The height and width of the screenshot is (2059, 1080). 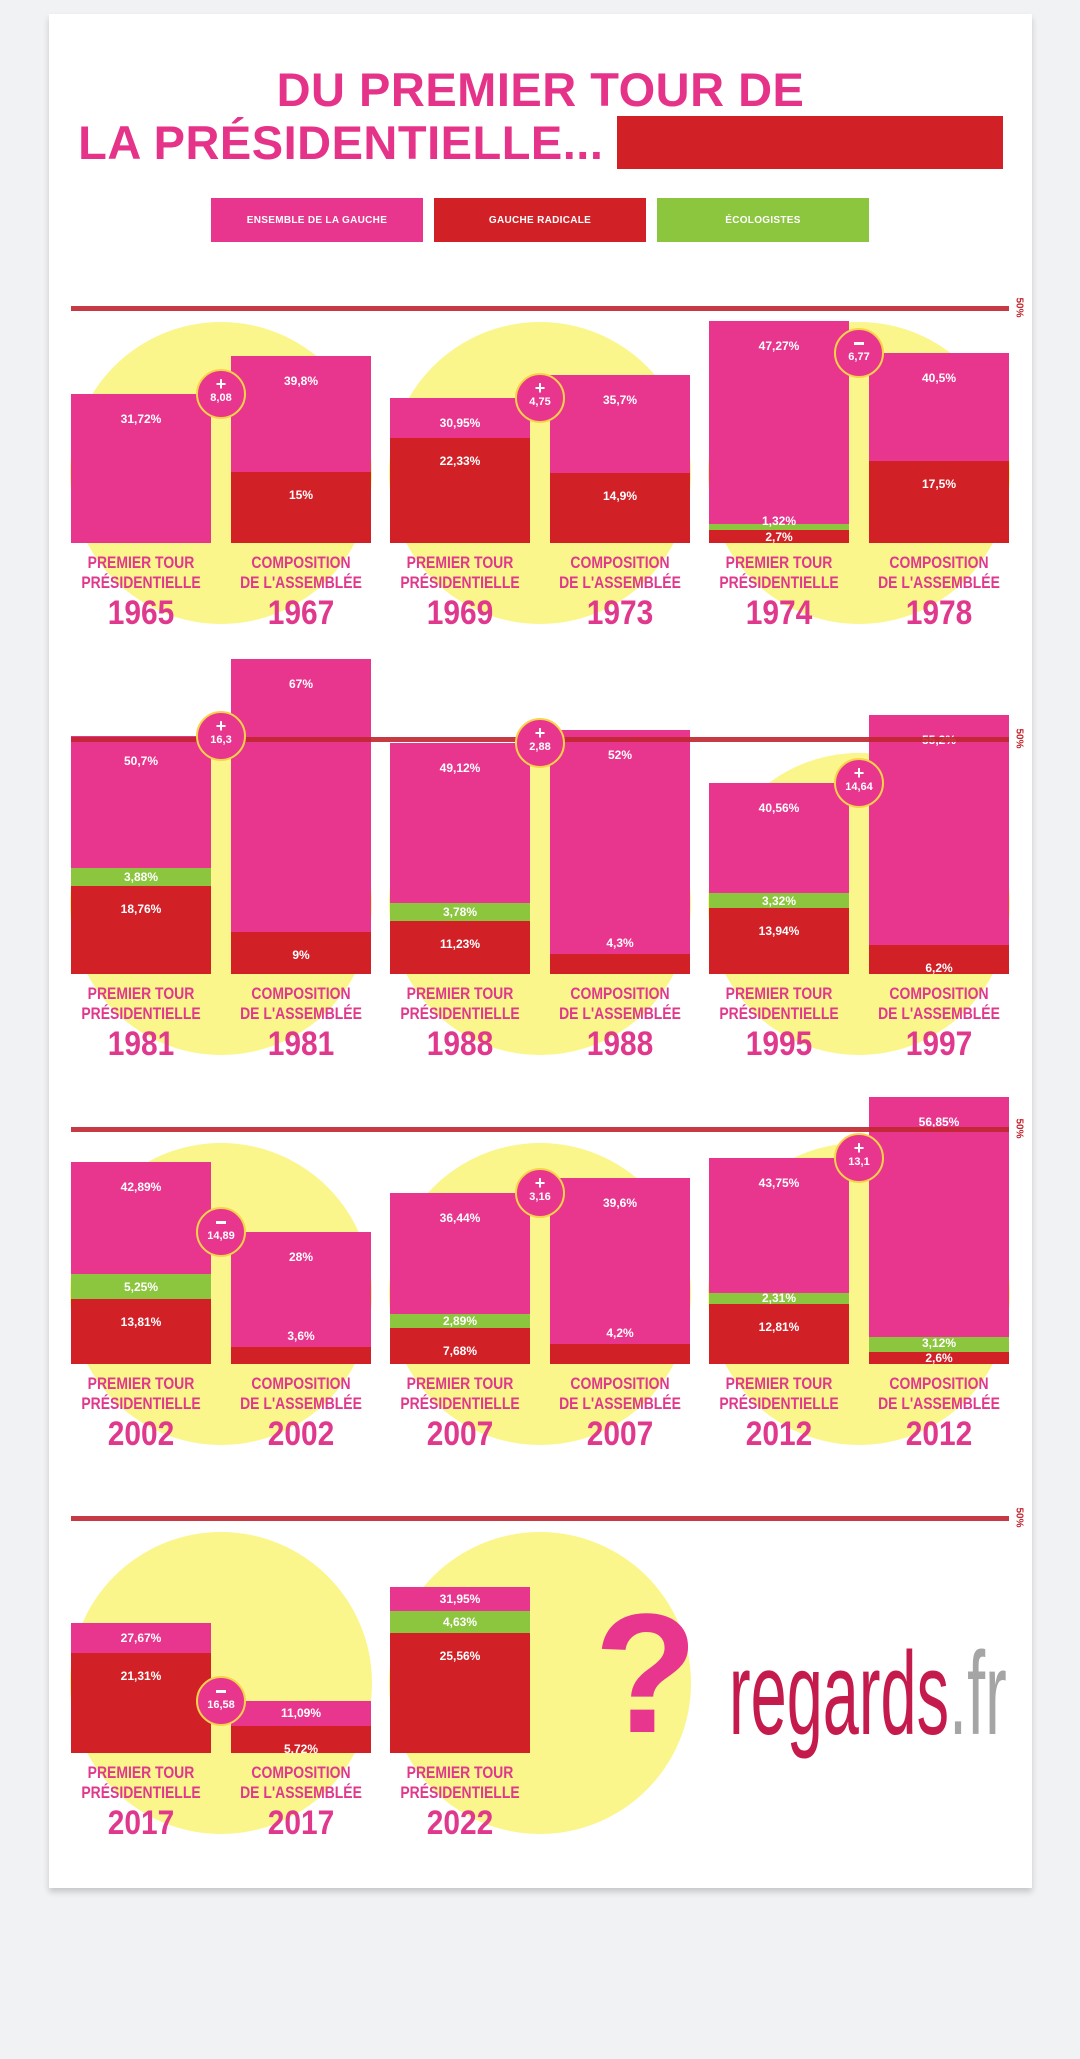 I want to click on difference-value: 14,89, so click(x=221, y=1236).